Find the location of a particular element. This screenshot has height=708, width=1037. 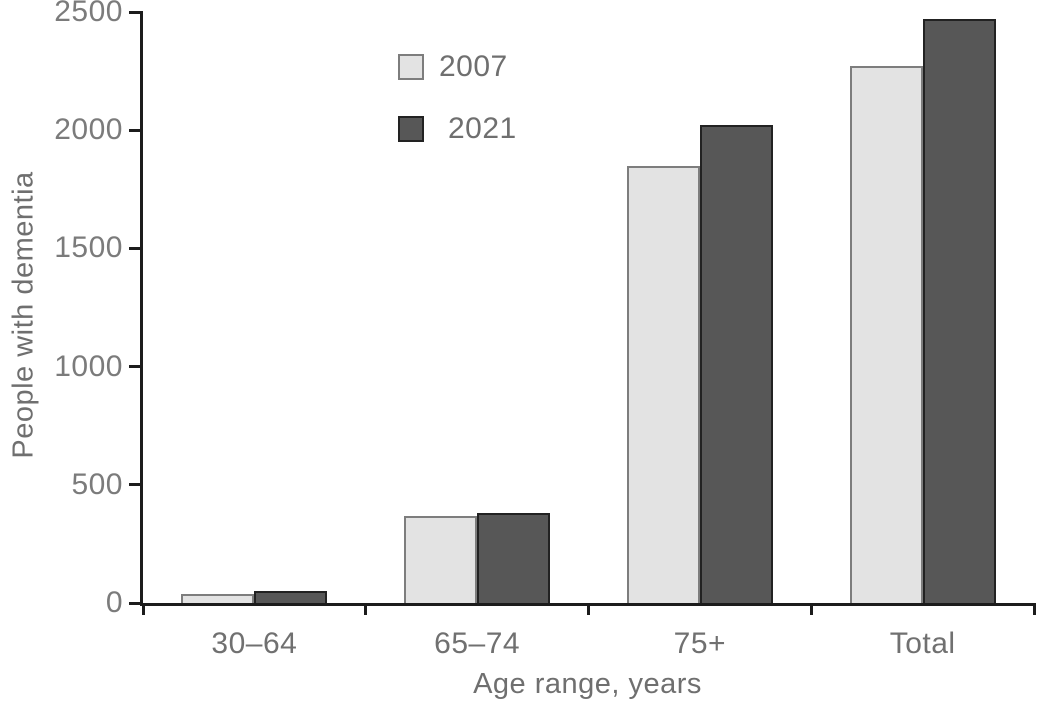

y-tick-label-1000: 1000 is located at coordinates (88, 366).